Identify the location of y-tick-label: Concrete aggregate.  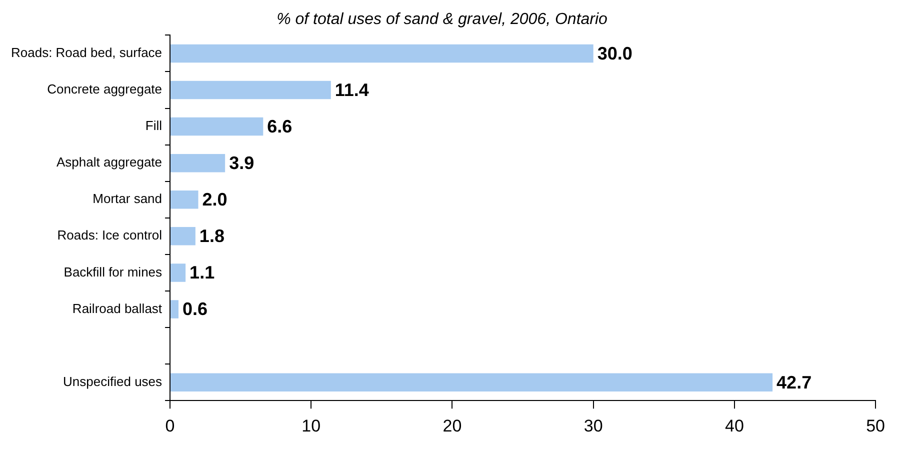
(104, 89).